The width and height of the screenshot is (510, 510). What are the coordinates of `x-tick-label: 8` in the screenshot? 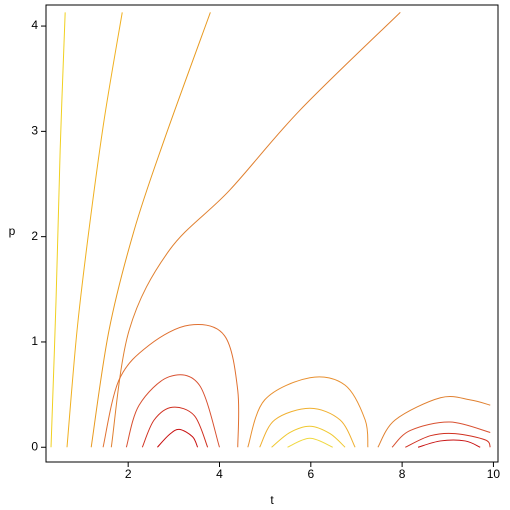 It's located at (402, 474).